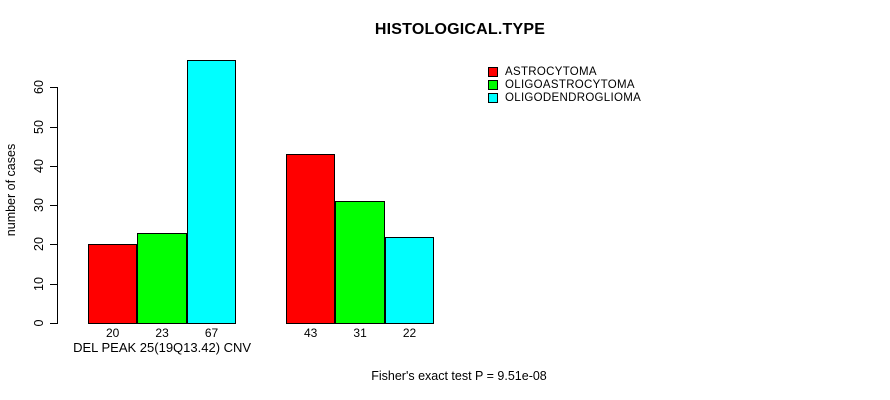  Describe the element at coordinates (460, 29) in the screenshot. I see `chart-title: HISTOLOGICAL.TYPE` at that location.